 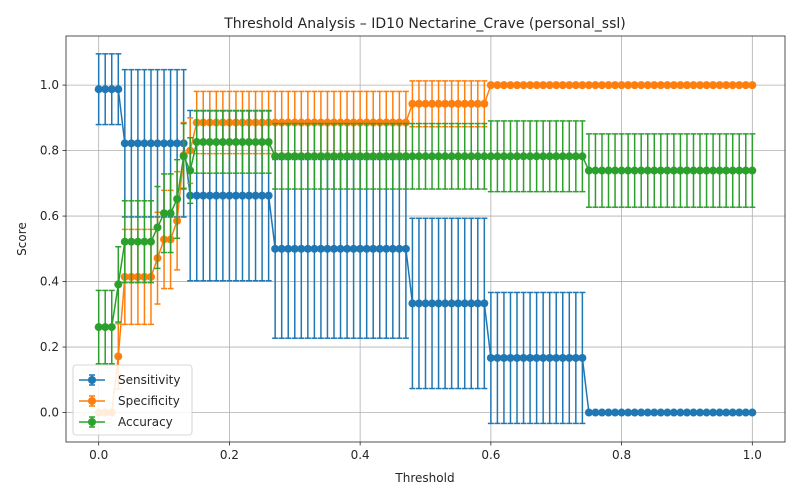 What do you see at coordinates (92, 422) in the screenshot?
I see `legend-marker-accuracy` at bounding box center [92, 422].